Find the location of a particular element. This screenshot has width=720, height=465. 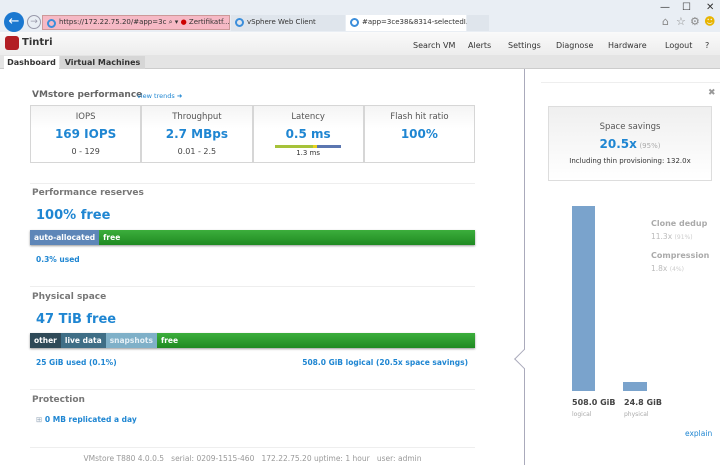

latency-card: Latency 0.5 ms 1.3 ms is located at coordinates (308, 134).